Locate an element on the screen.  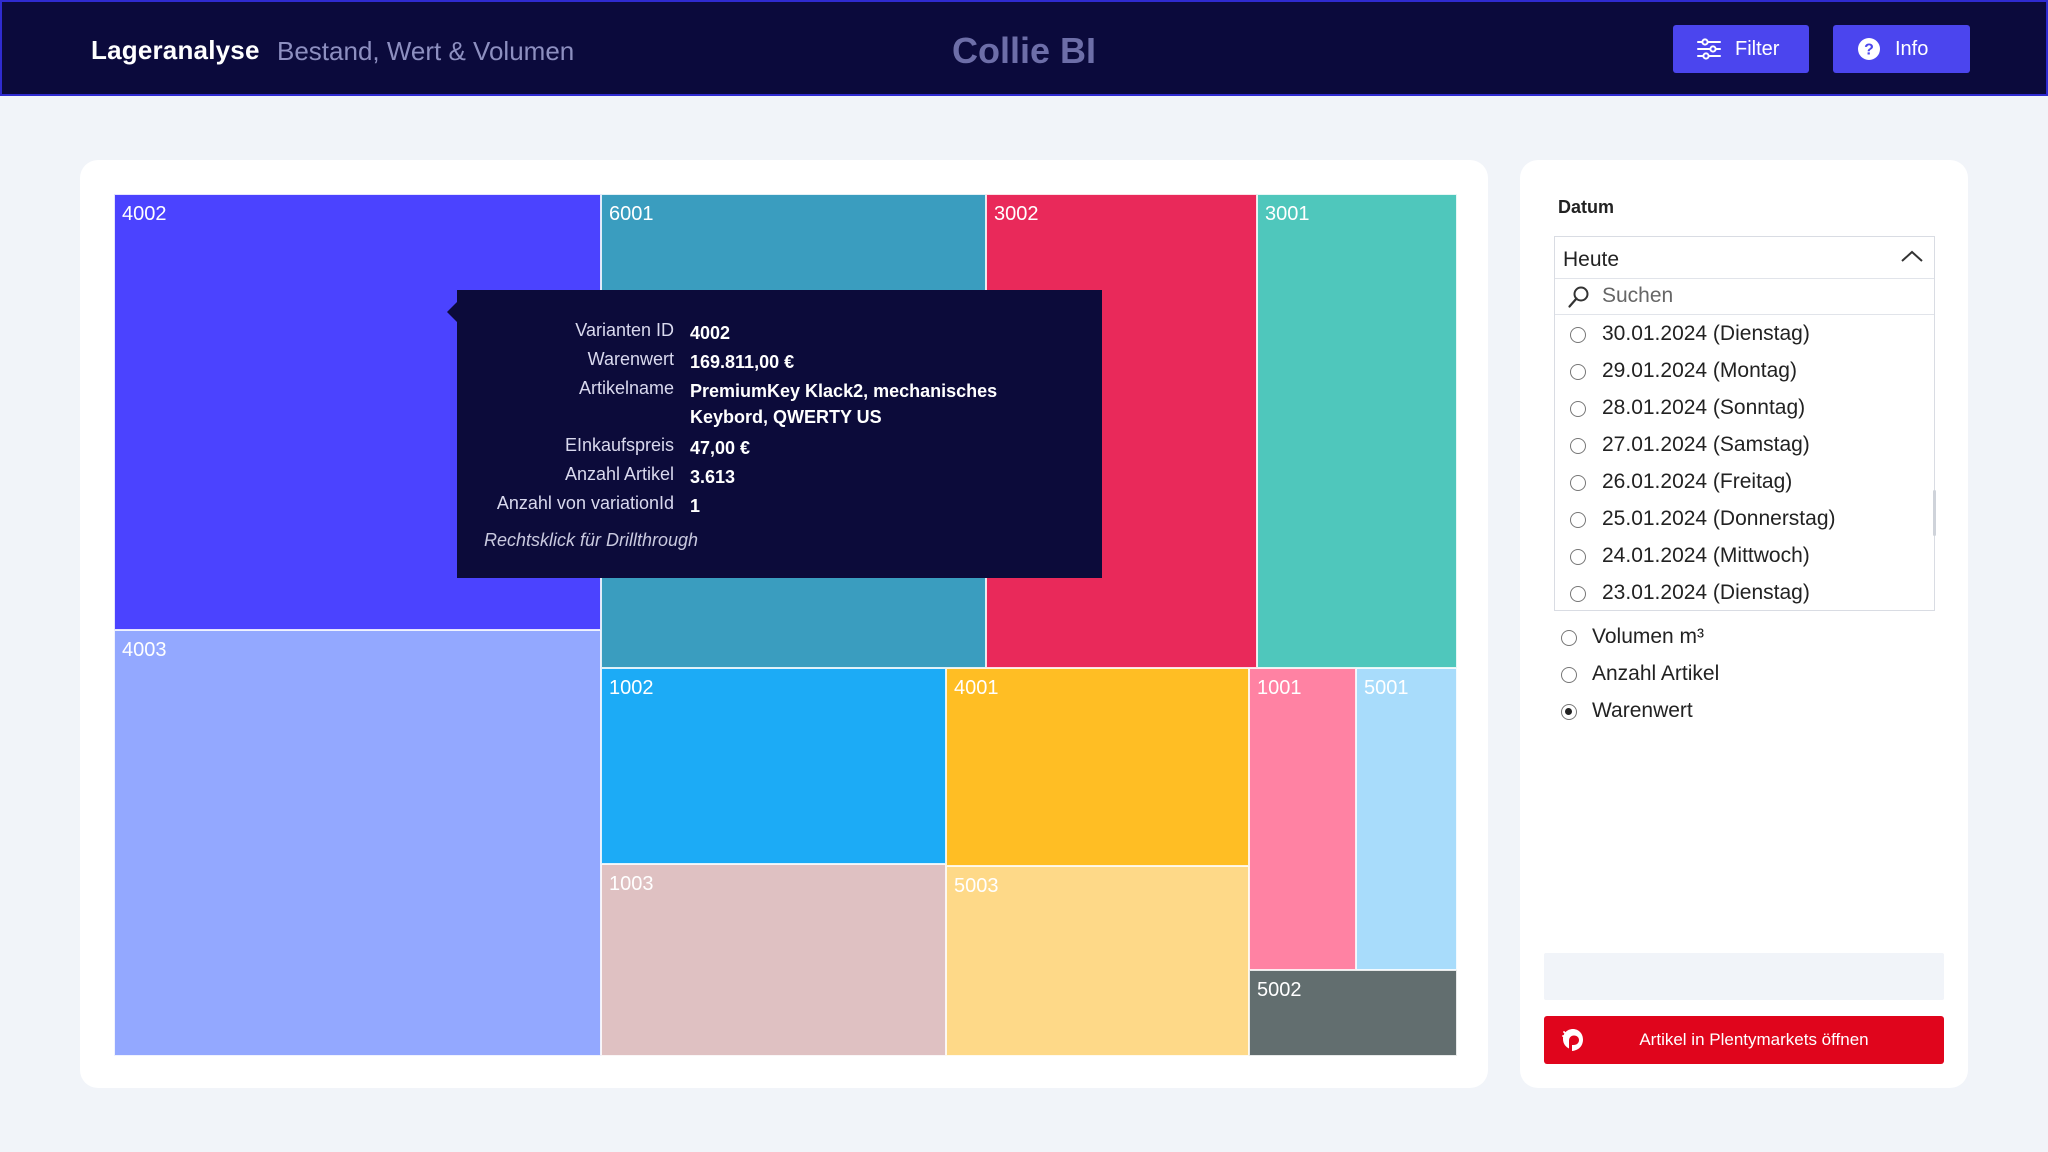
tooltip-key: Varianten ID is located at coordinates (624, 330).